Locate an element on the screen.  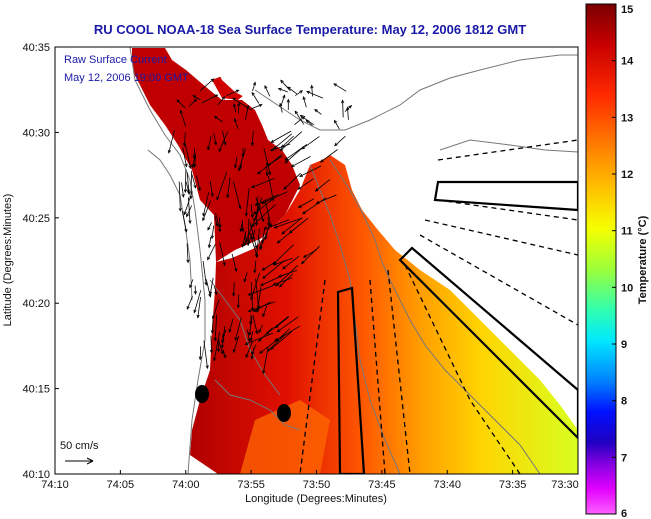
y-tick-label: 40:10 is located at coordinates (36, 475).